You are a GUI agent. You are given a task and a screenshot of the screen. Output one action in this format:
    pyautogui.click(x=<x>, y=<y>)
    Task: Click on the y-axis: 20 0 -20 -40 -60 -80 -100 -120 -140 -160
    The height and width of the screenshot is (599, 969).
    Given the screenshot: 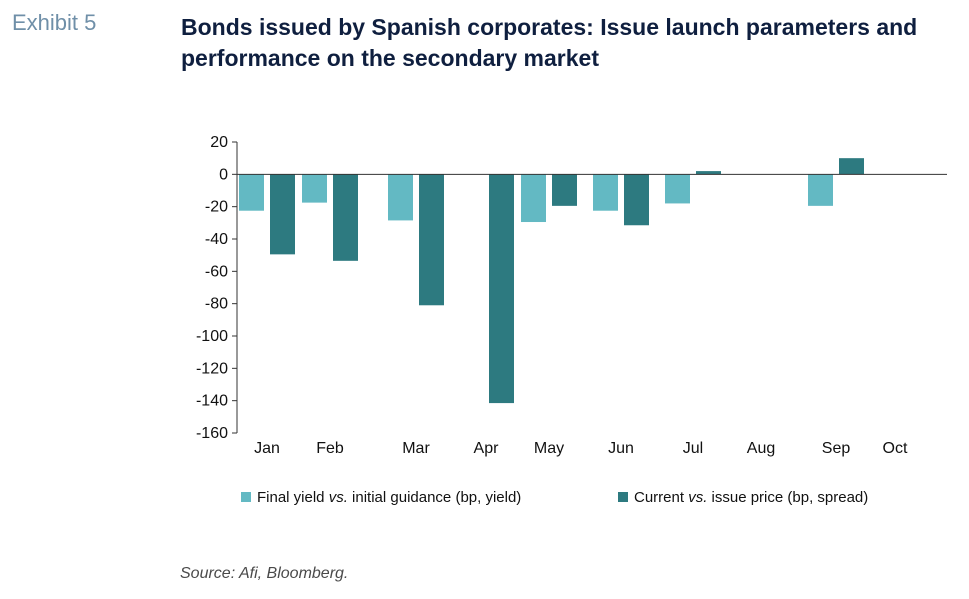 What is the action you would take?
    pyautogui.click(x=216, y=288)
    